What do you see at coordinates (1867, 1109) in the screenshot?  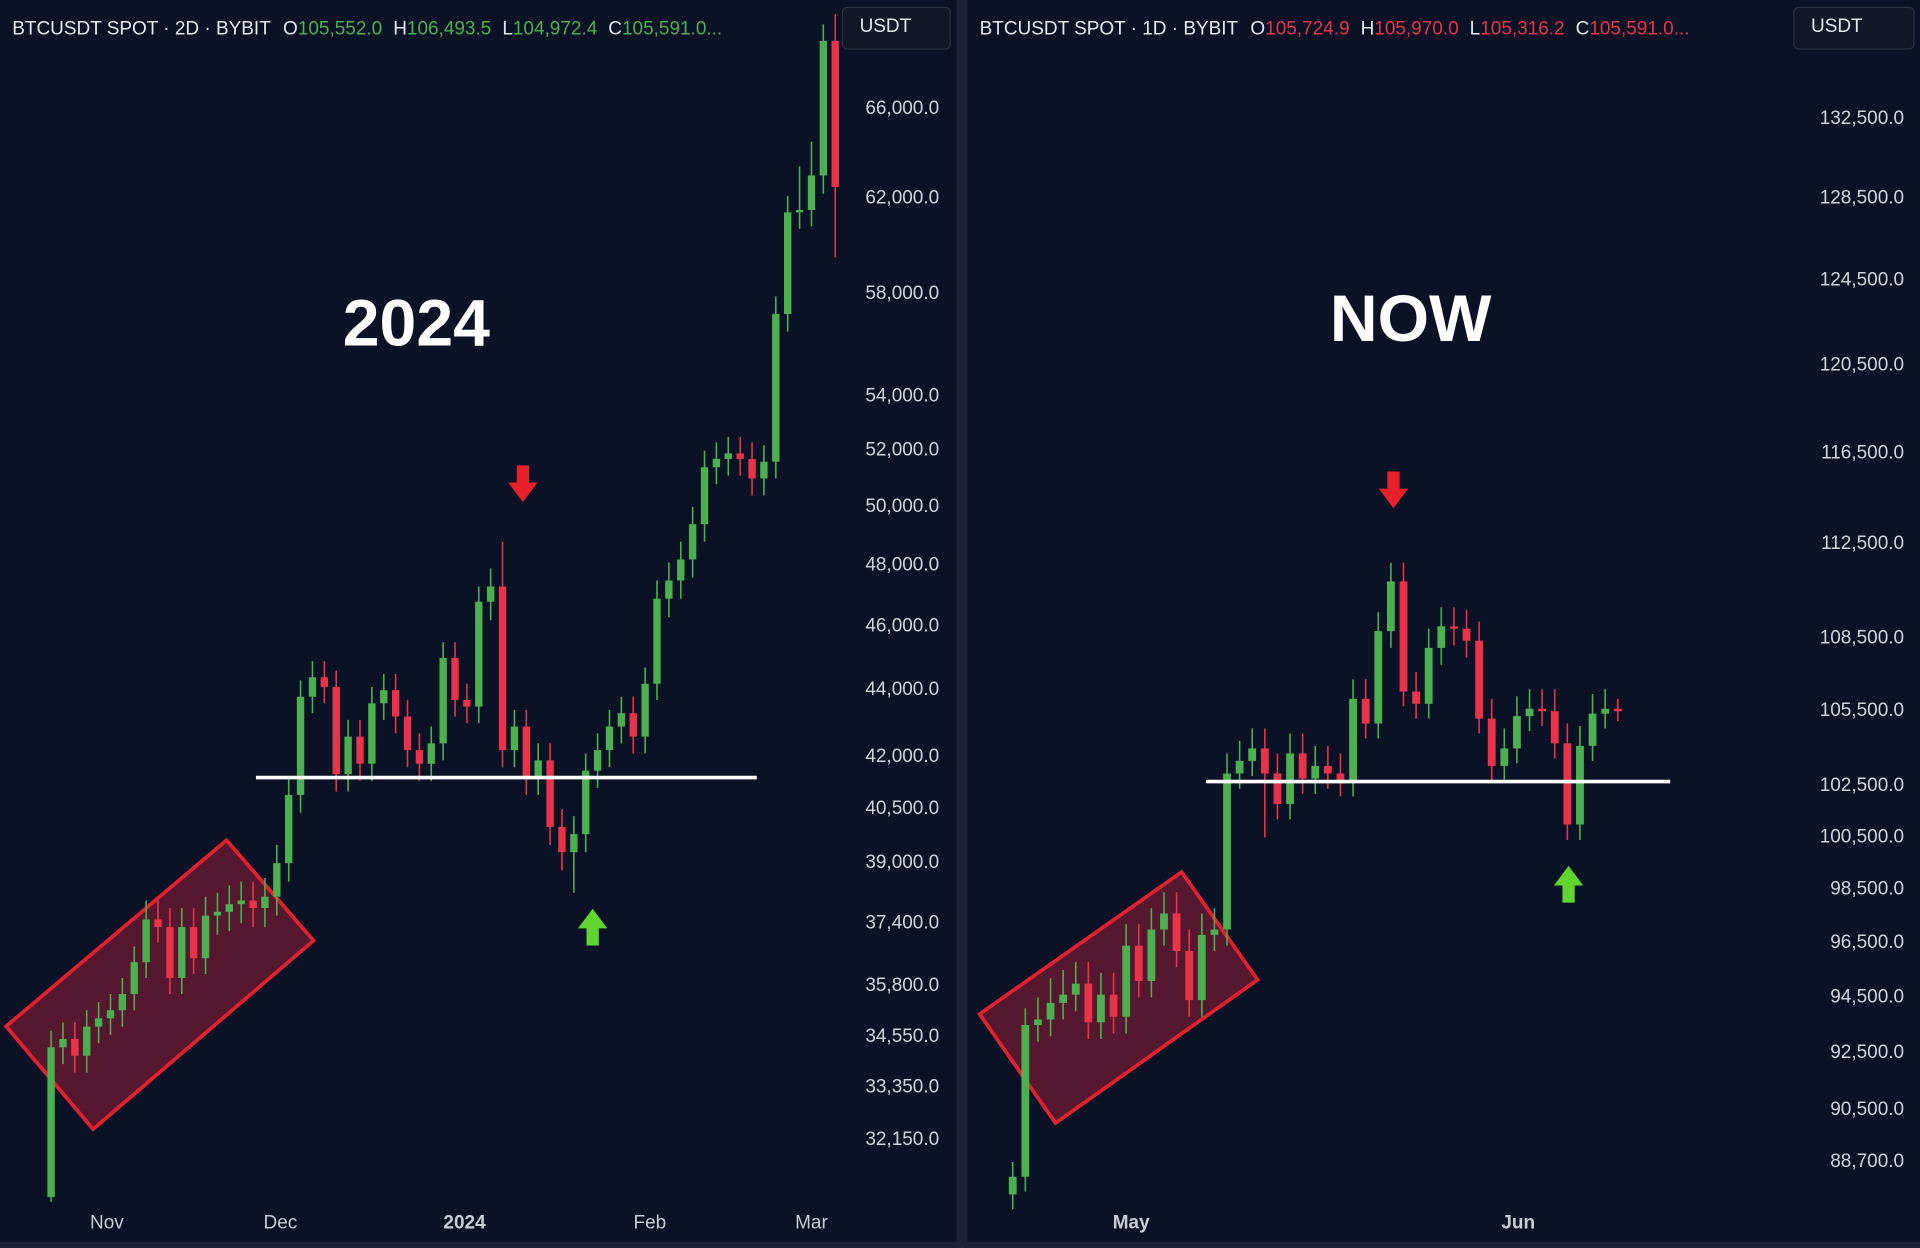 I see `y-tick-label: 90,500.0` at bounding box center [1867, 1109].